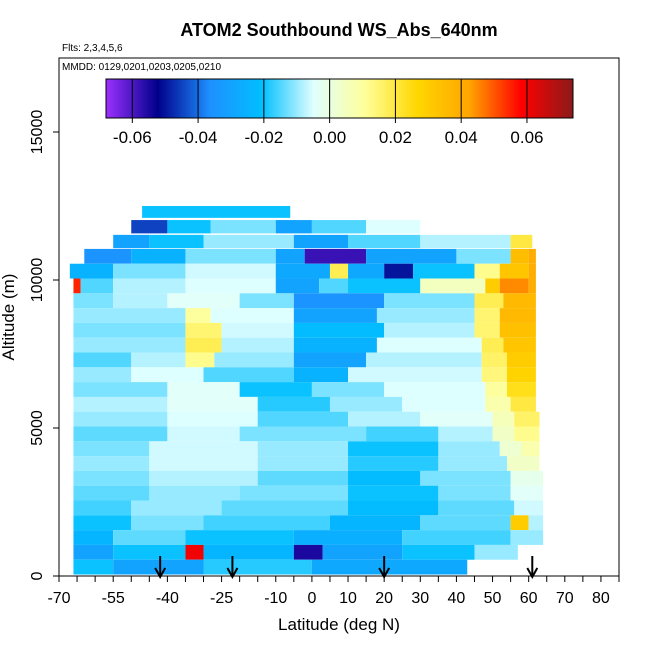 The width and height of the screenshot is (650, 650). Describe the element at coordinates (529, 598) in the screenshot. I see `x-tick-label: 60` at that location.